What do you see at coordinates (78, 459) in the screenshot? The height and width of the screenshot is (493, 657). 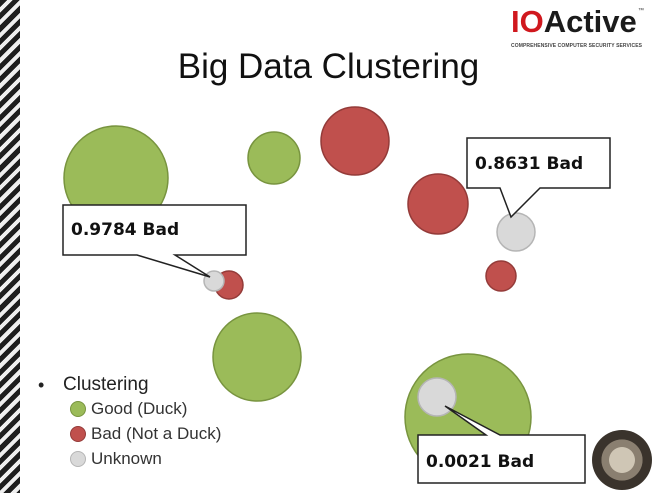 I see `gray-dot-icon` at bounding box center [78, 459].